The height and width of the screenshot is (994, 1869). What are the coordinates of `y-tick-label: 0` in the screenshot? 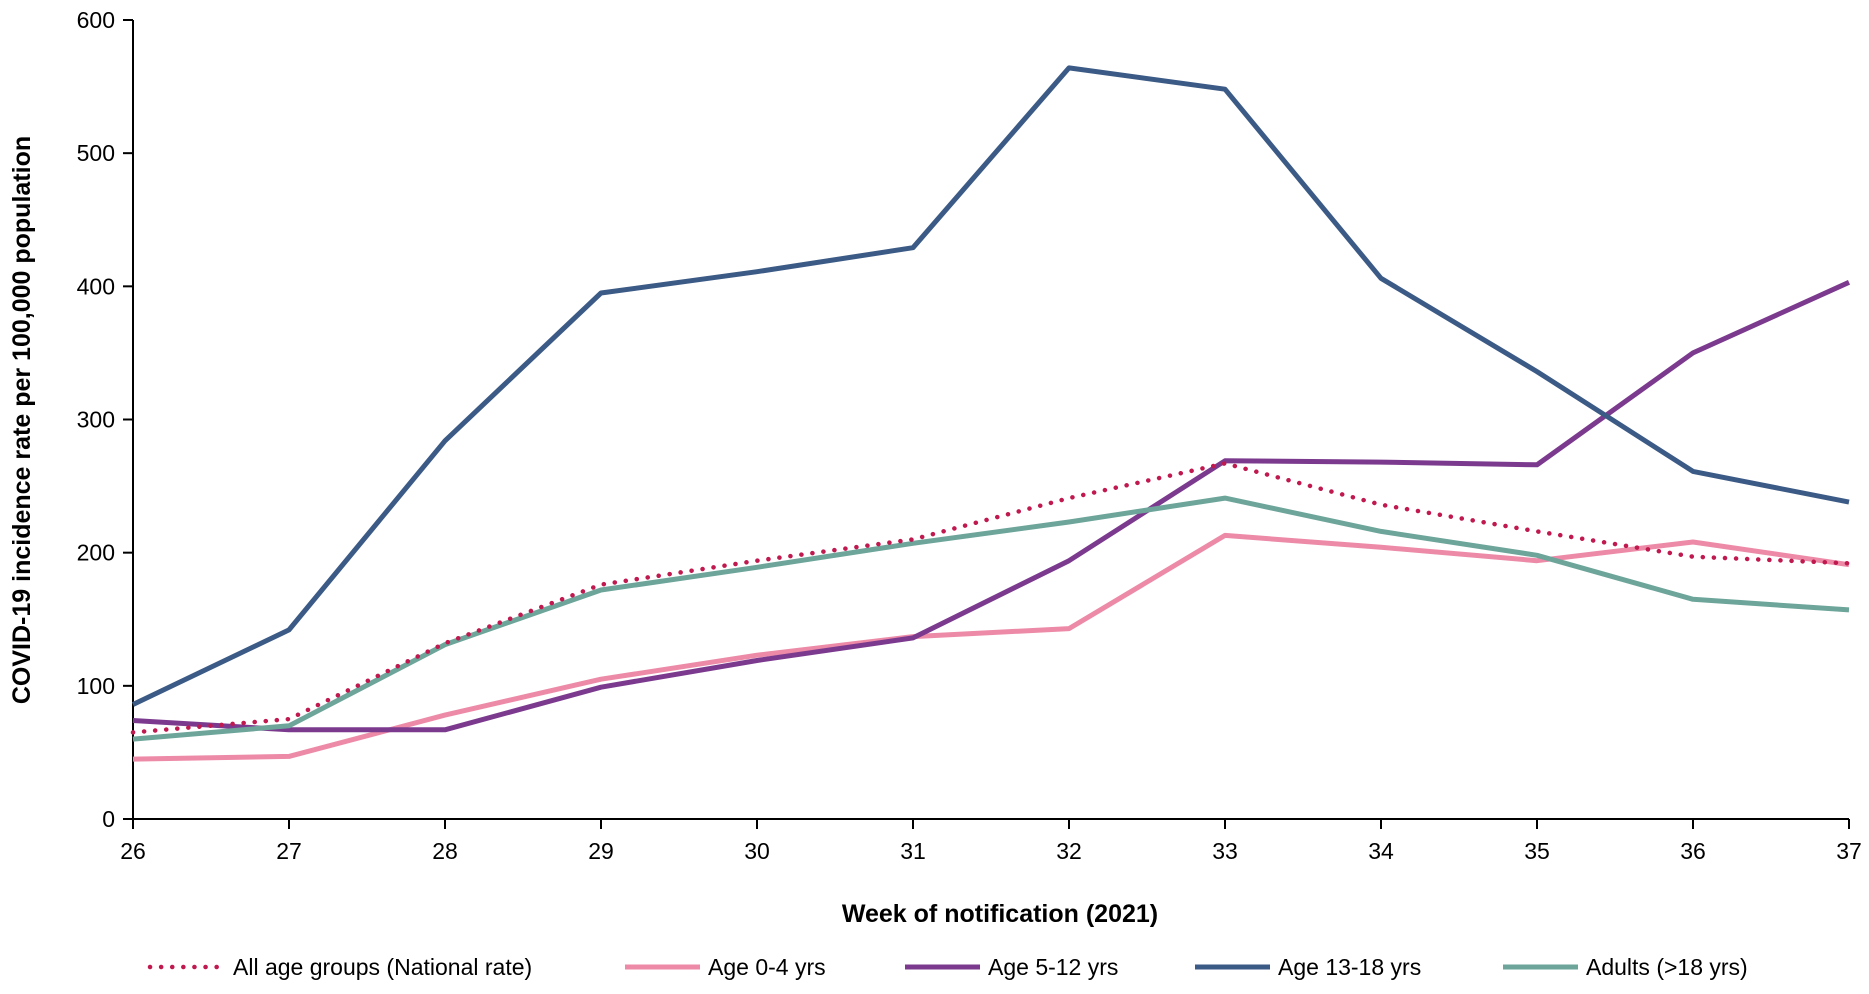 It's located at (108, 819).